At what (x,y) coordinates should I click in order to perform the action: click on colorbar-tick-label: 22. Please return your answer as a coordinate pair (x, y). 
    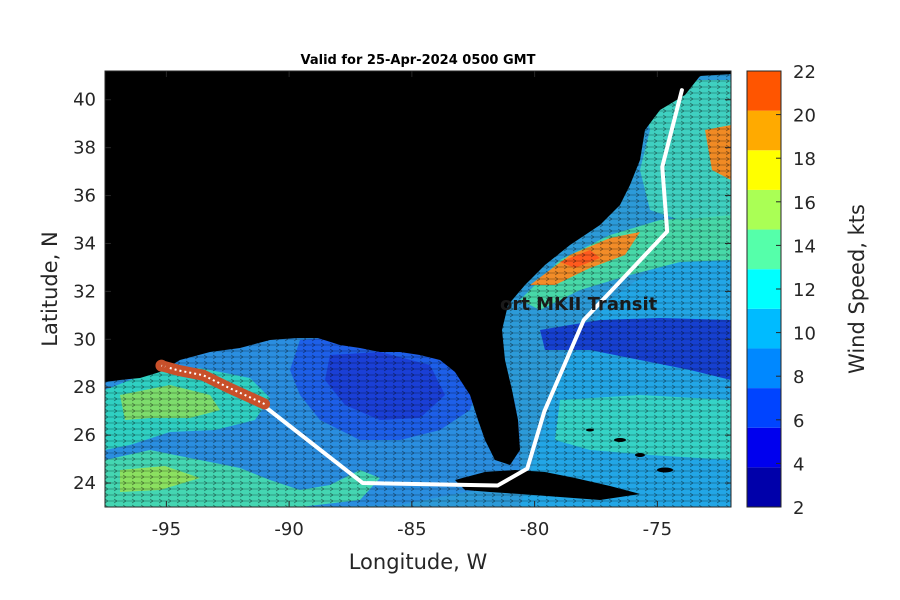
    Looking at the image, I should click on (804, 72).